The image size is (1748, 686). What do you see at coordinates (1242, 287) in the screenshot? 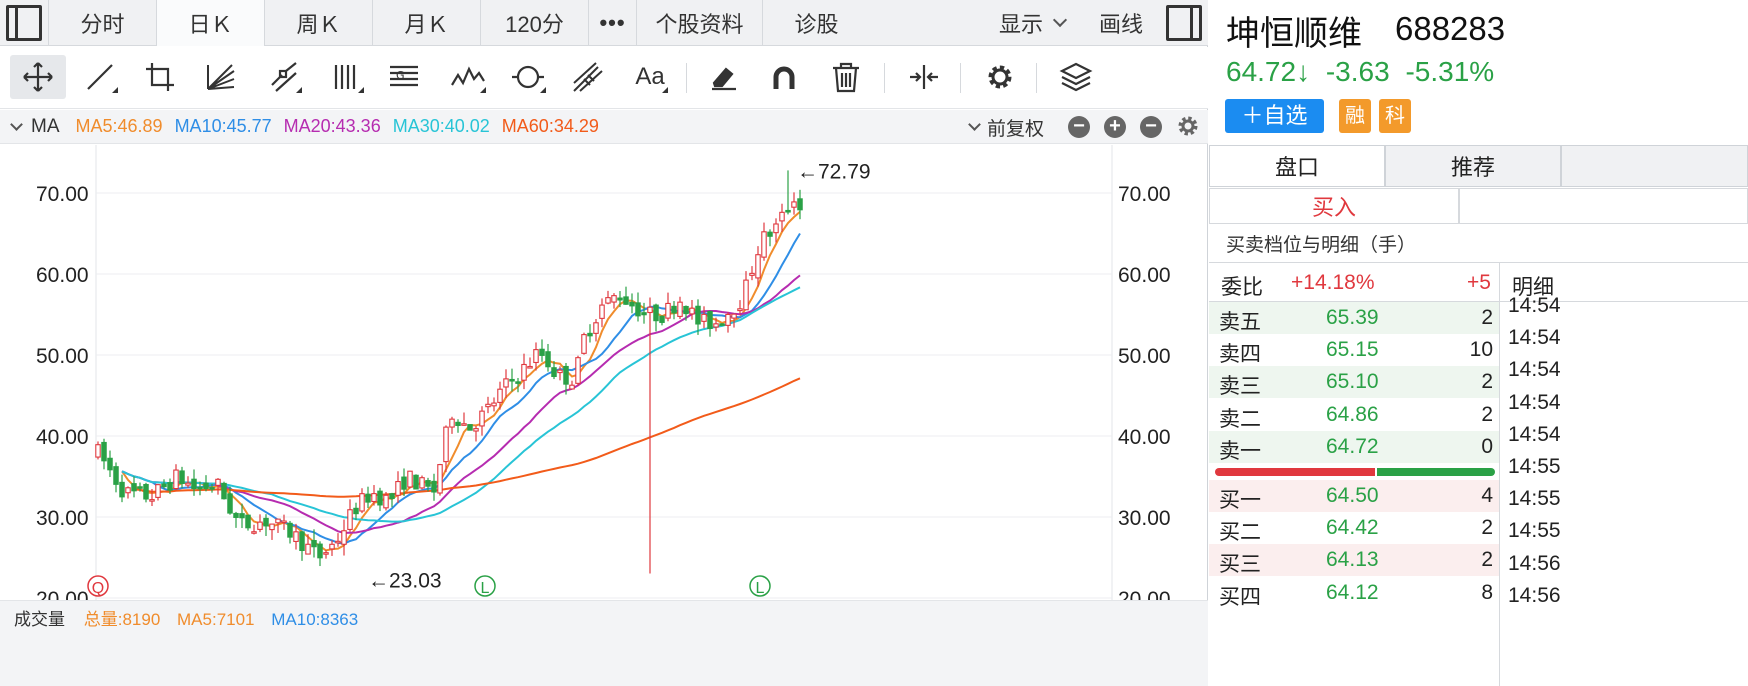
I see `weibi-label: 委比` at bounding box center [1242, 287].